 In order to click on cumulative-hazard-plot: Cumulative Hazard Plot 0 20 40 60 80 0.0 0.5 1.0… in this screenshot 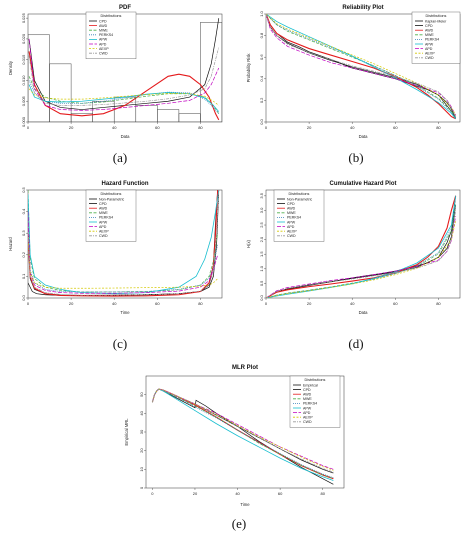, I will do `click(353, 248)`.